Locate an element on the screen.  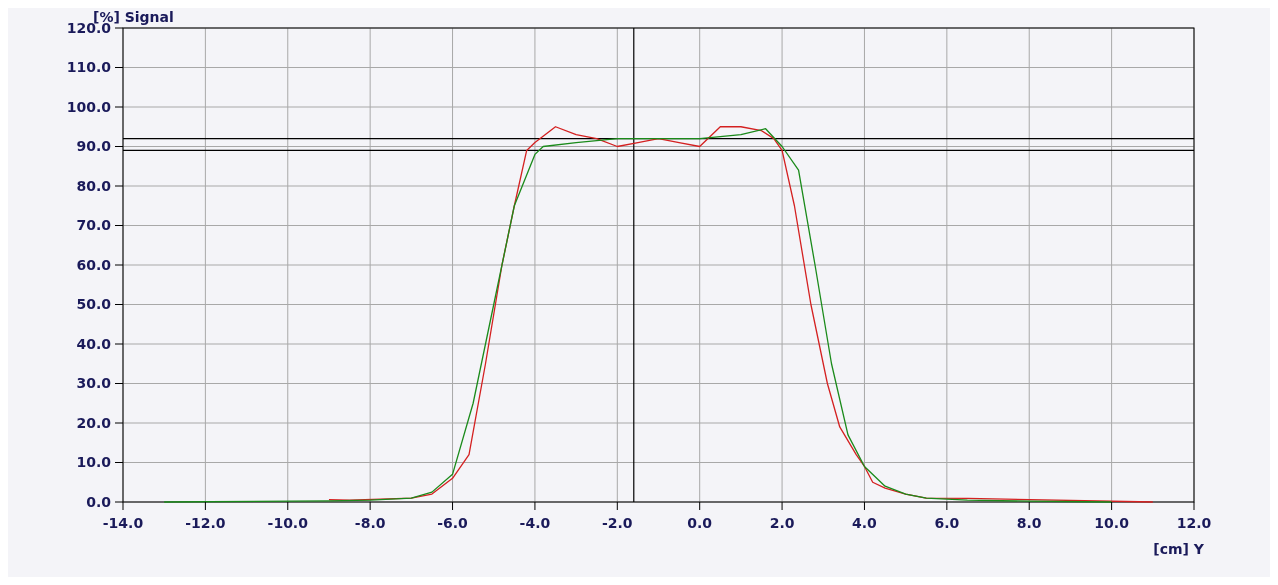
x-axis-title: [cm] Y is located at coordinates (1179, 549).